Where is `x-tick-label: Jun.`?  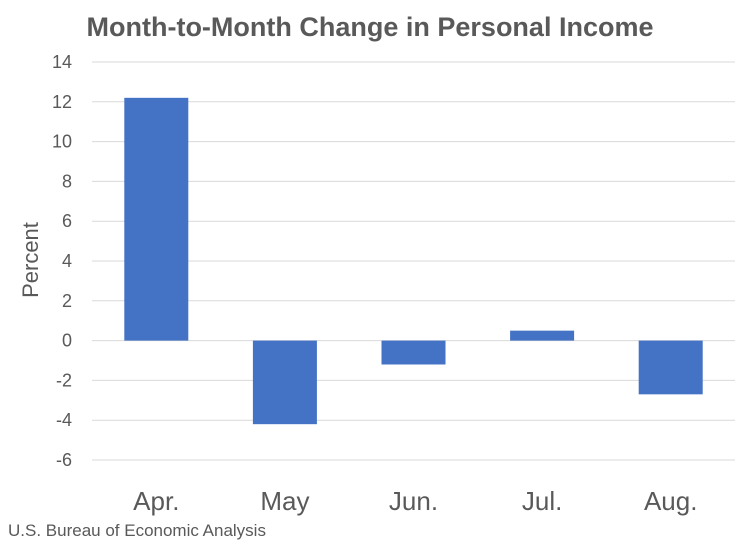 x-tick-label: Jun. is located at coordinates (413, 501).